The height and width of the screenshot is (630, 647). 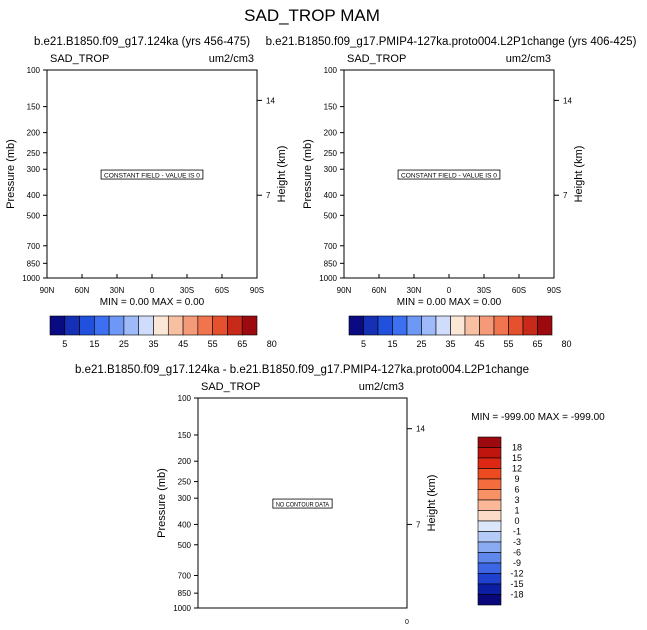 What do you see at coordinates (64, 344) in the screenshot?
I see `panel1-colorbar-label: 5` at bounding box center [64, 344].